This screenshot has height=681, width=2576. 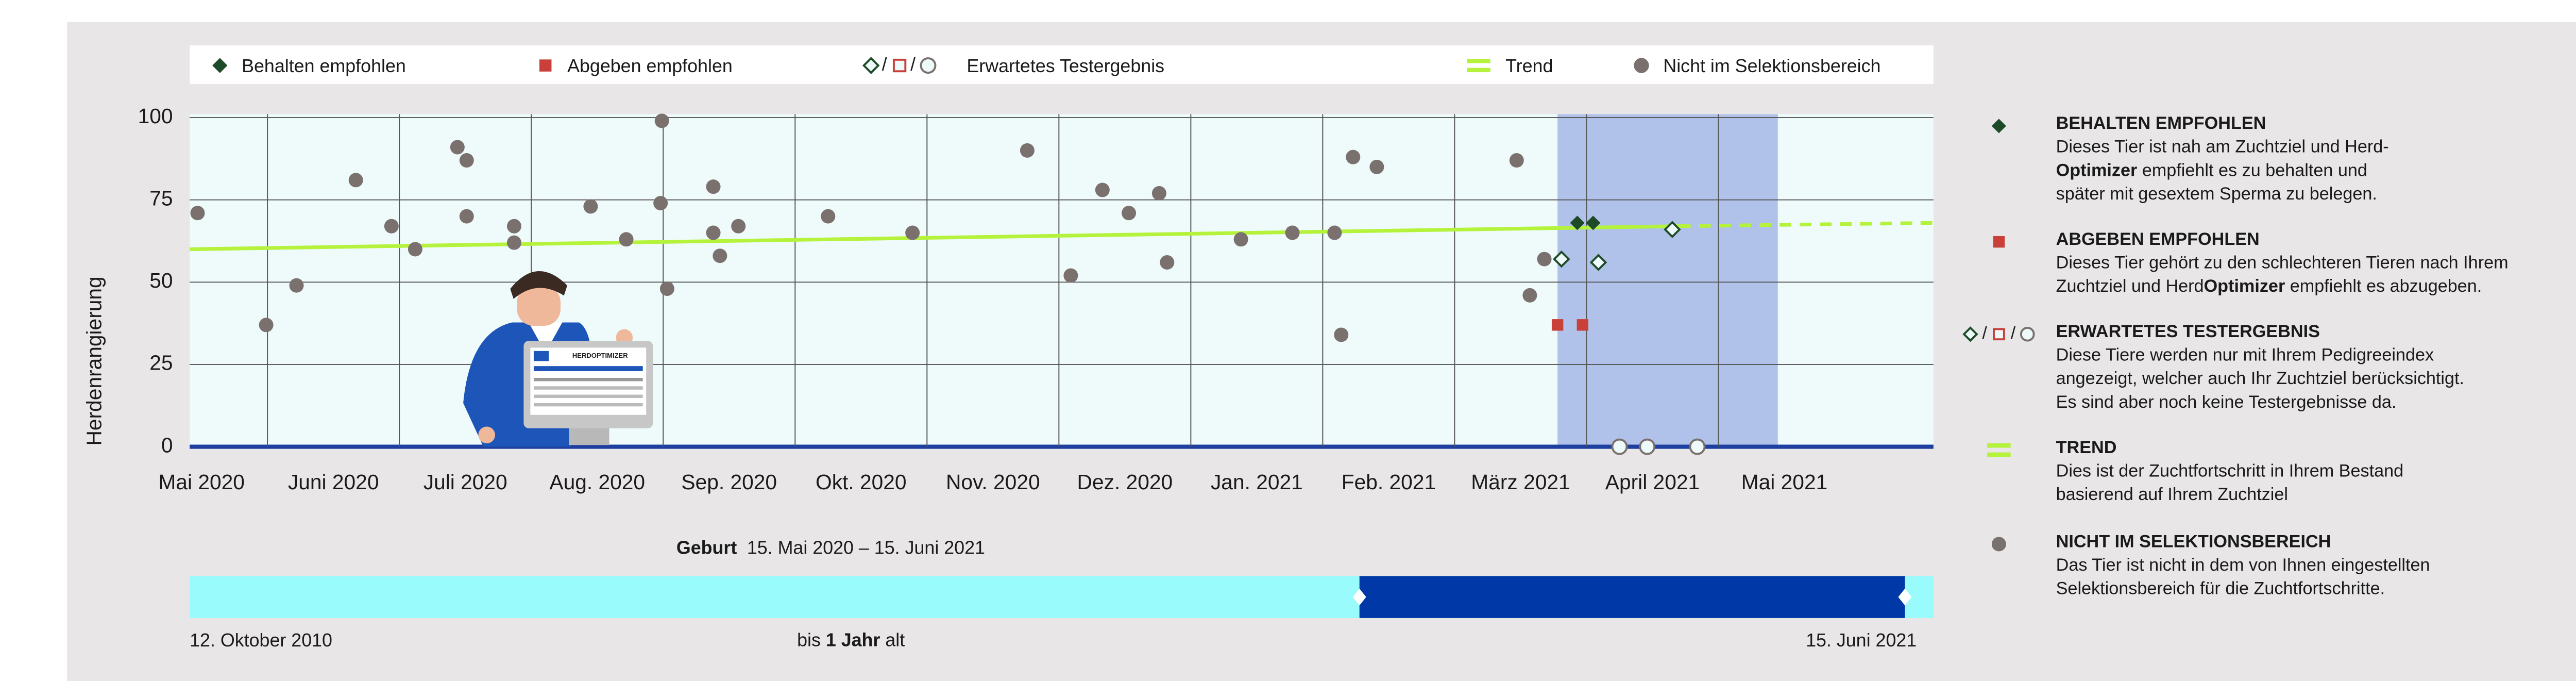 I want to click on birth-filter-caption: Geburt 15. Mai 2020 – 15. Juni 2021, so click(x=830, y=548).